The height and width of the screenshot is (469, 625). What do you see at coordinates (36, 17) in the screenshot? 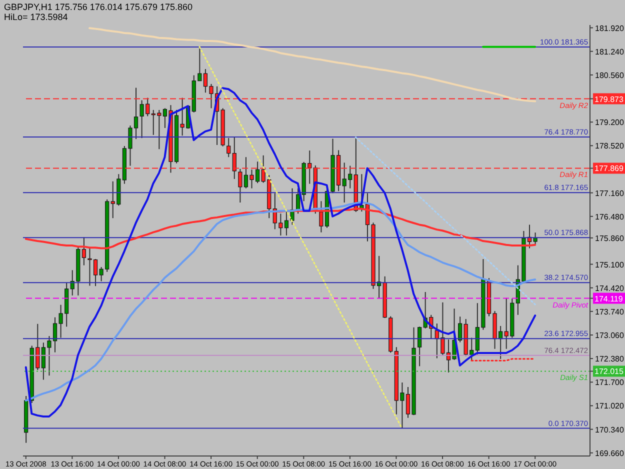
I see `chart-subtitle: HiLo= 173.5984` at bounding box center [36, 17].